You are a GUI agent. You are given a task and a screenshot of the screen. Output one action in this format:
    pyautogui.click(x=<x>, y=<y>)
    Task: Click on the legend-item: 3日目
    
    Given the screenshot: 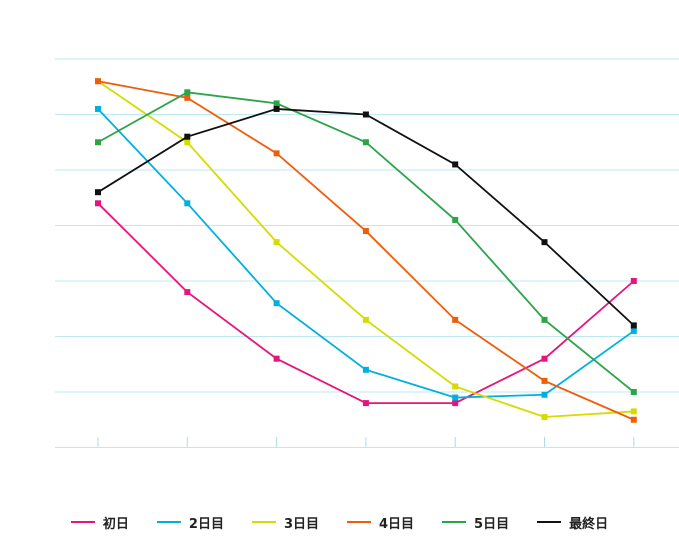 What is the action you would take?
    pyautogui.click(x=285, y=522)
    